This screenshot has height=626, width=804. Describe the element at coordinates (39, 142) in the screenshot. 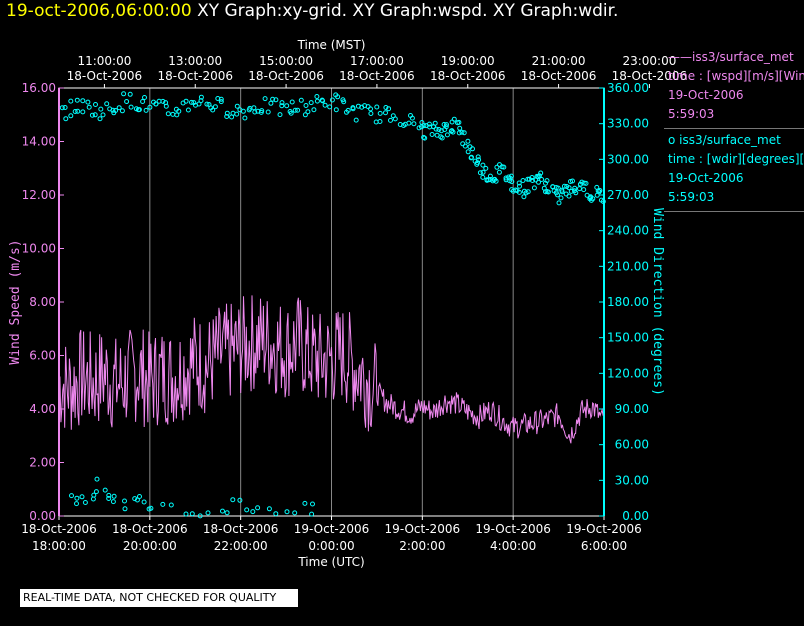

I see `left-tick-label: 14.00` at that location.